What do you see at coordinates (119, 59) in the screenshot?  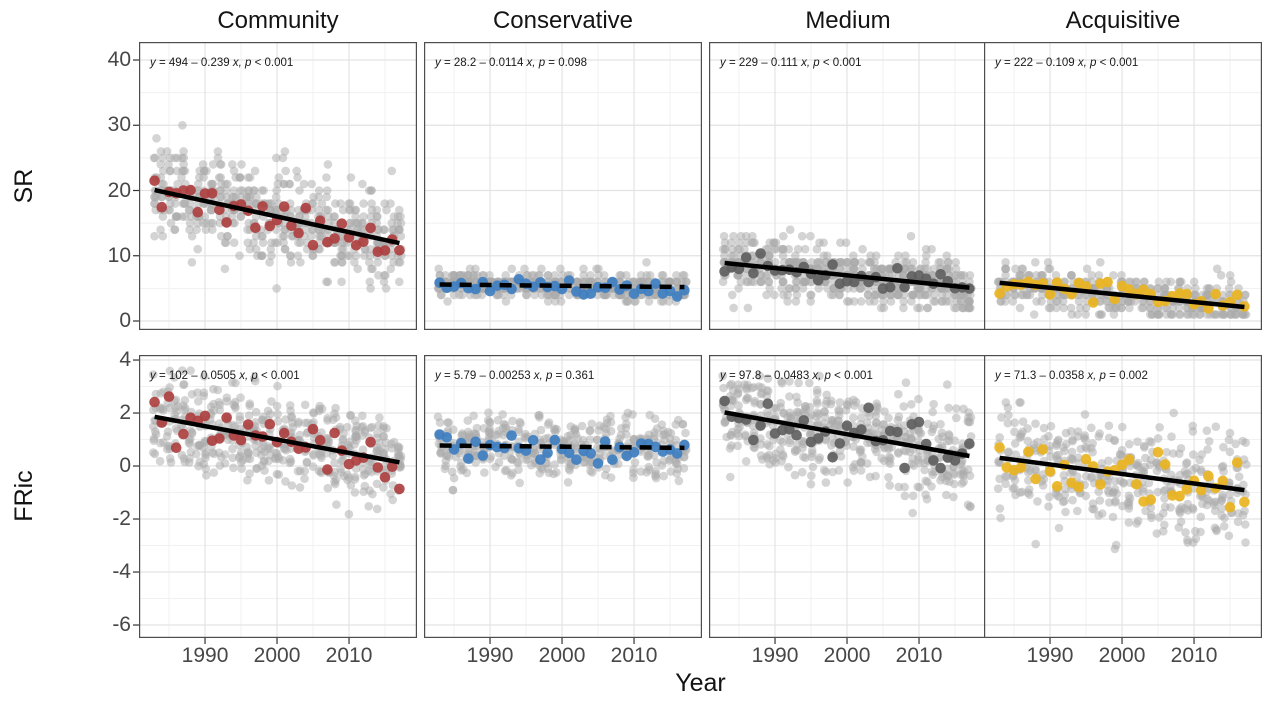 I see `y-tick-label: 40` at bounding box center [119, 59].